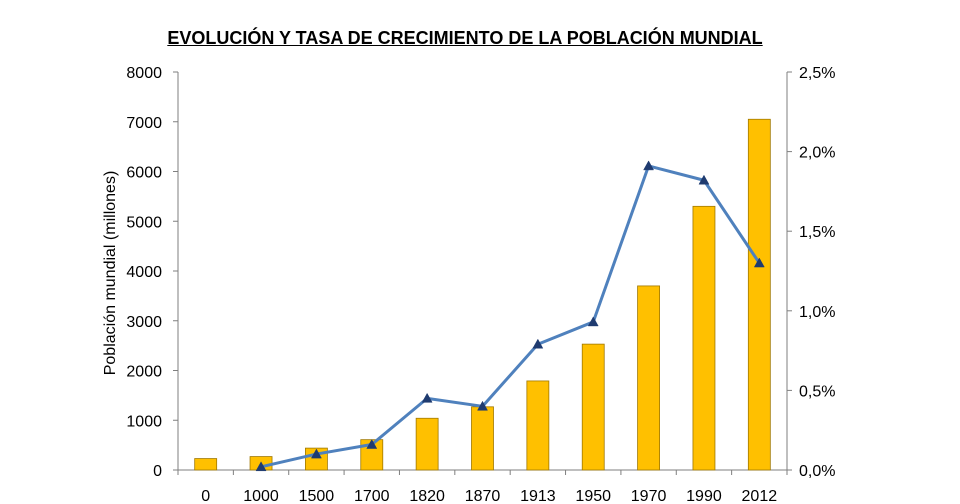  What do you see at coordinates (144, 73) in the screenshot?
I see `left-tick-label: 8000` at bounding box center [144, 73].